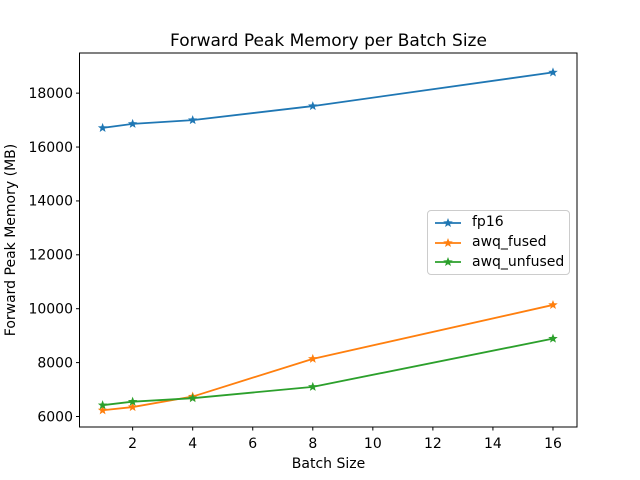  What do you see at coordinates (132, 444) in the screenshot?
I see `x-tick-label: 2` at bounding box center [132, 444].